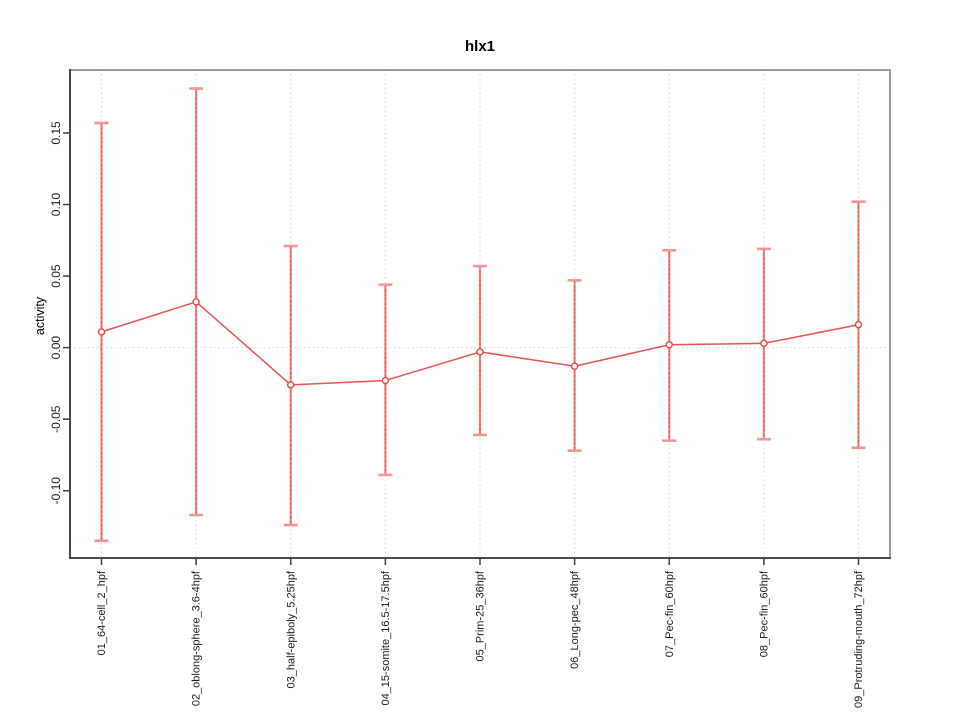  I want to click on y-tick-label: 0.15, so click(56, 133).